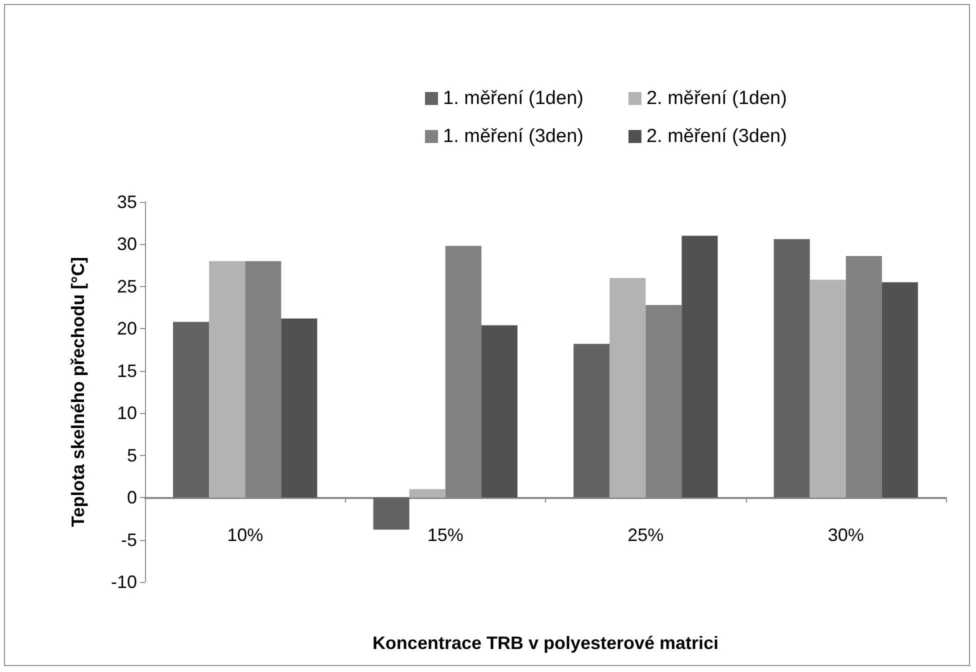 The image size is (976, 672). What do you see at coordinates (126, 413) in the screenshot?
I see `y-tick-label: 10` at bounding box center [126, 413].